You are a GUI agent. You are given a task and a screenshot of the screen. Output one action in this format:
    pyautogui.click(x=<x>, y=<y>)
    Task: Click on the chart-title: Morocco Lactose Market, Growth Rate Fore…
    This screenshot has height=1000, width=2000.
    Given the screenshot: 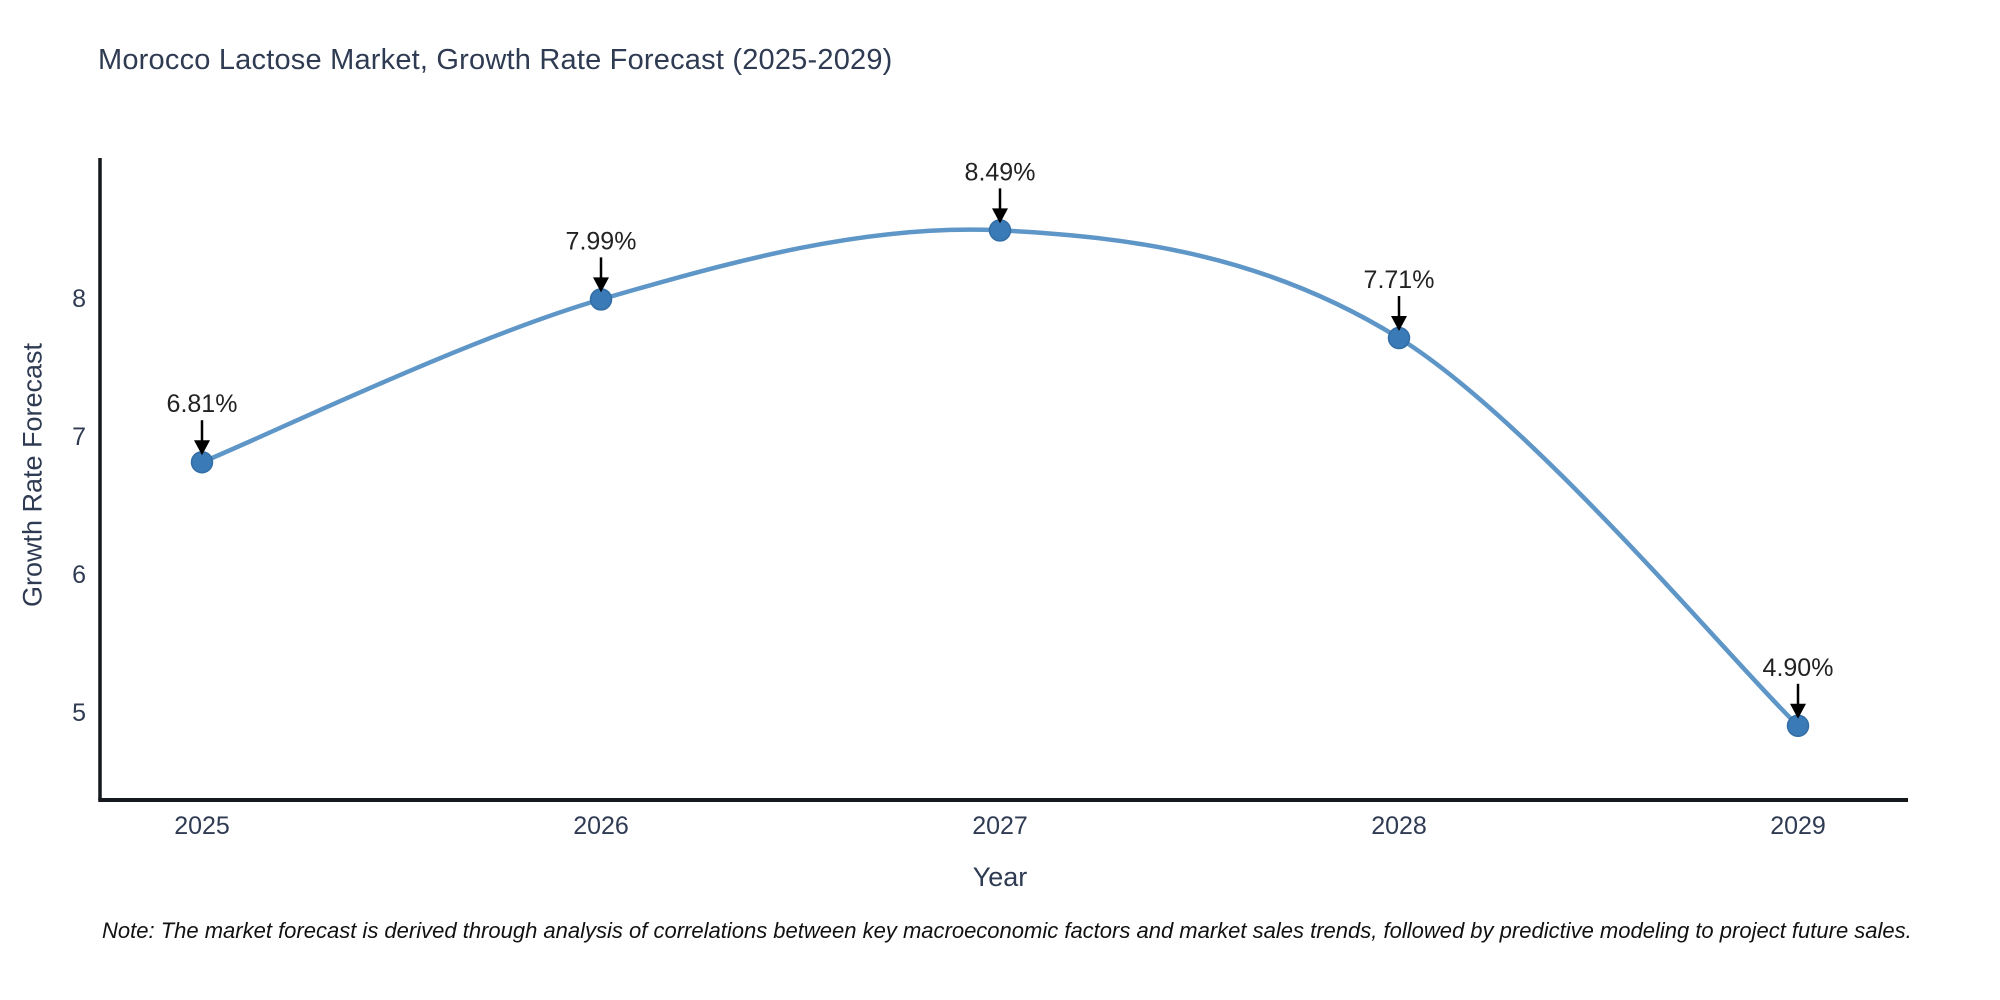 What is the action you would take?
    pyautogui.click(x=495, y=60)
    